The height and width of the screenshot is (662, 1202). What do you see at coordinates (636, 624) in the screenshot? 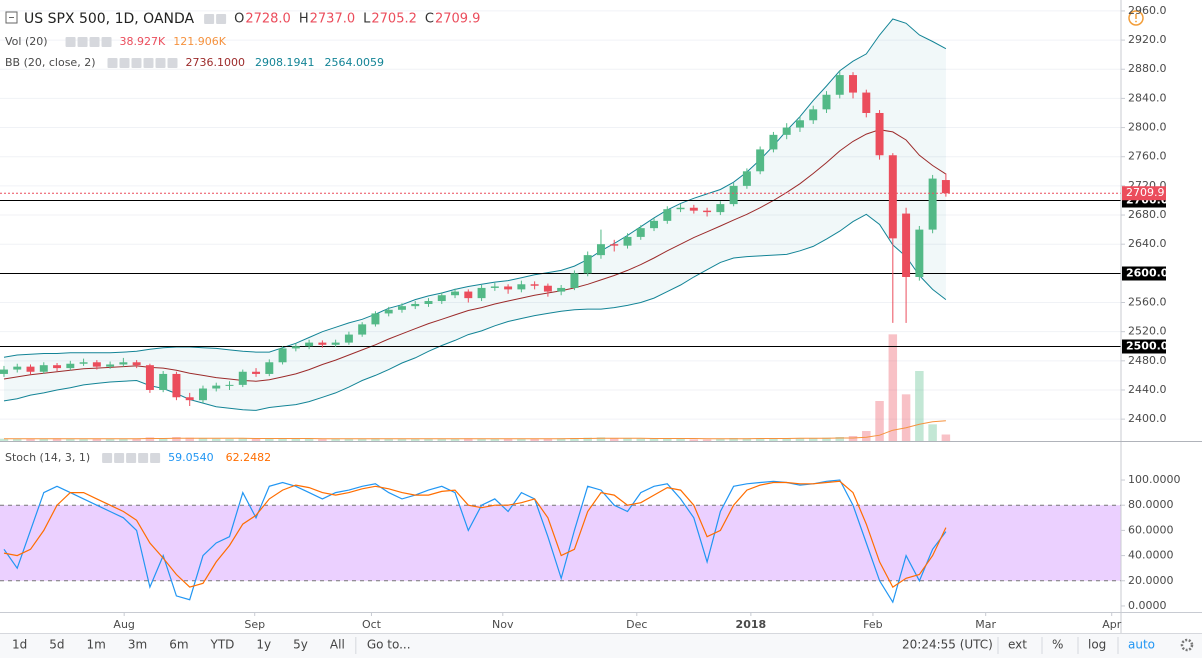
I see `x-tick-label: Dec` at bounding box center [636, 624].